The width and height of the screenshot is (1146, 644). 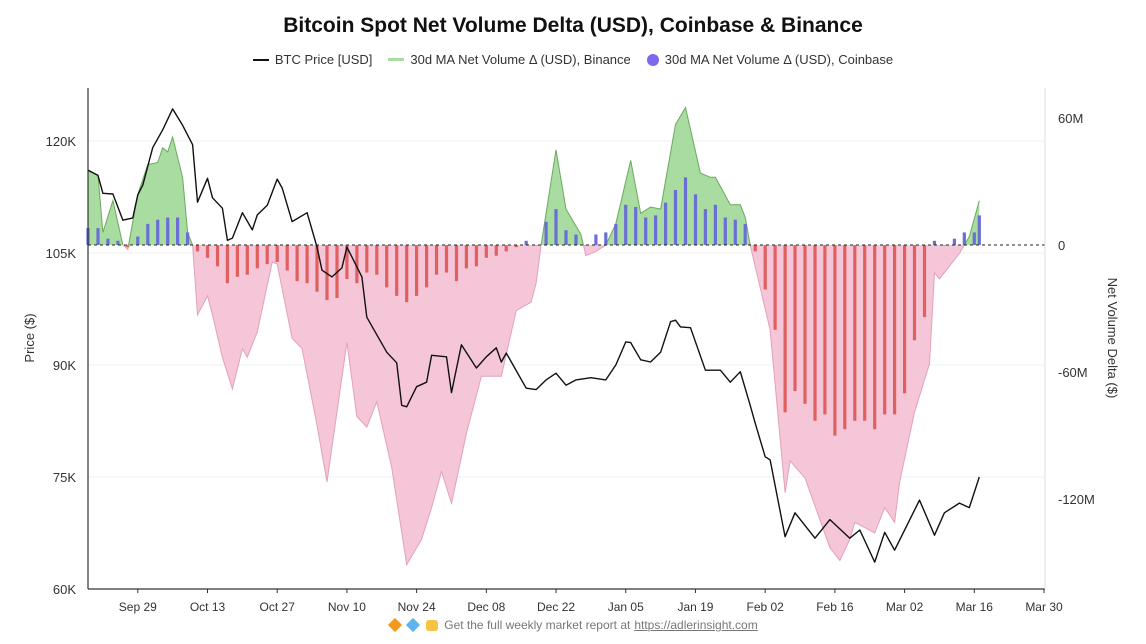 What do you see at coordinates (432, 625) in the screenshot?
I see `raised-hands-icon` at bounding box center [432, 625].